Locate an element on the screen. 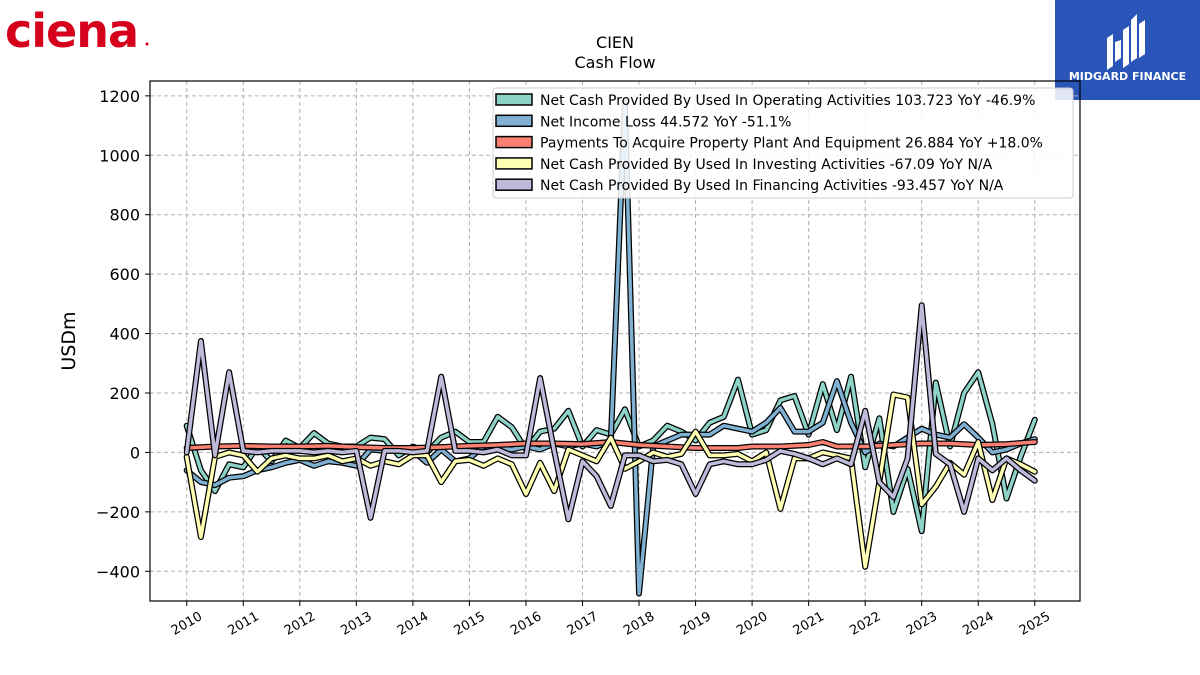  x-tick-label: 2013 is located at coordinates (357, 624).